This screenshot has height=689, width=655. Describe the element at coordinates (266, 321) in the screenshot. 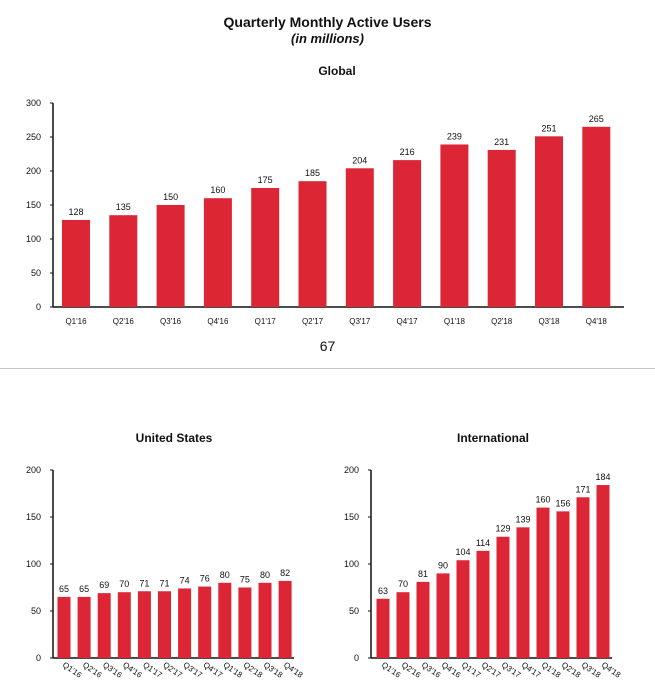

I see `global-category-label: Q1'17` at that location.